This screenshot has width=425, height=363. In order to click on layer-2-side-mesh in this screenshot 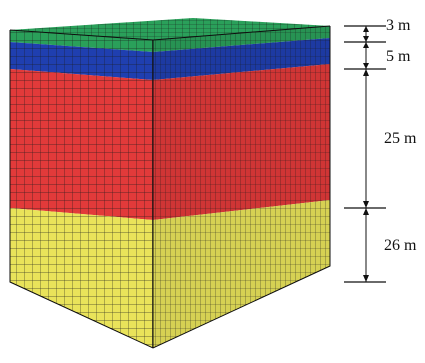, I will do `click(241, 59)`.